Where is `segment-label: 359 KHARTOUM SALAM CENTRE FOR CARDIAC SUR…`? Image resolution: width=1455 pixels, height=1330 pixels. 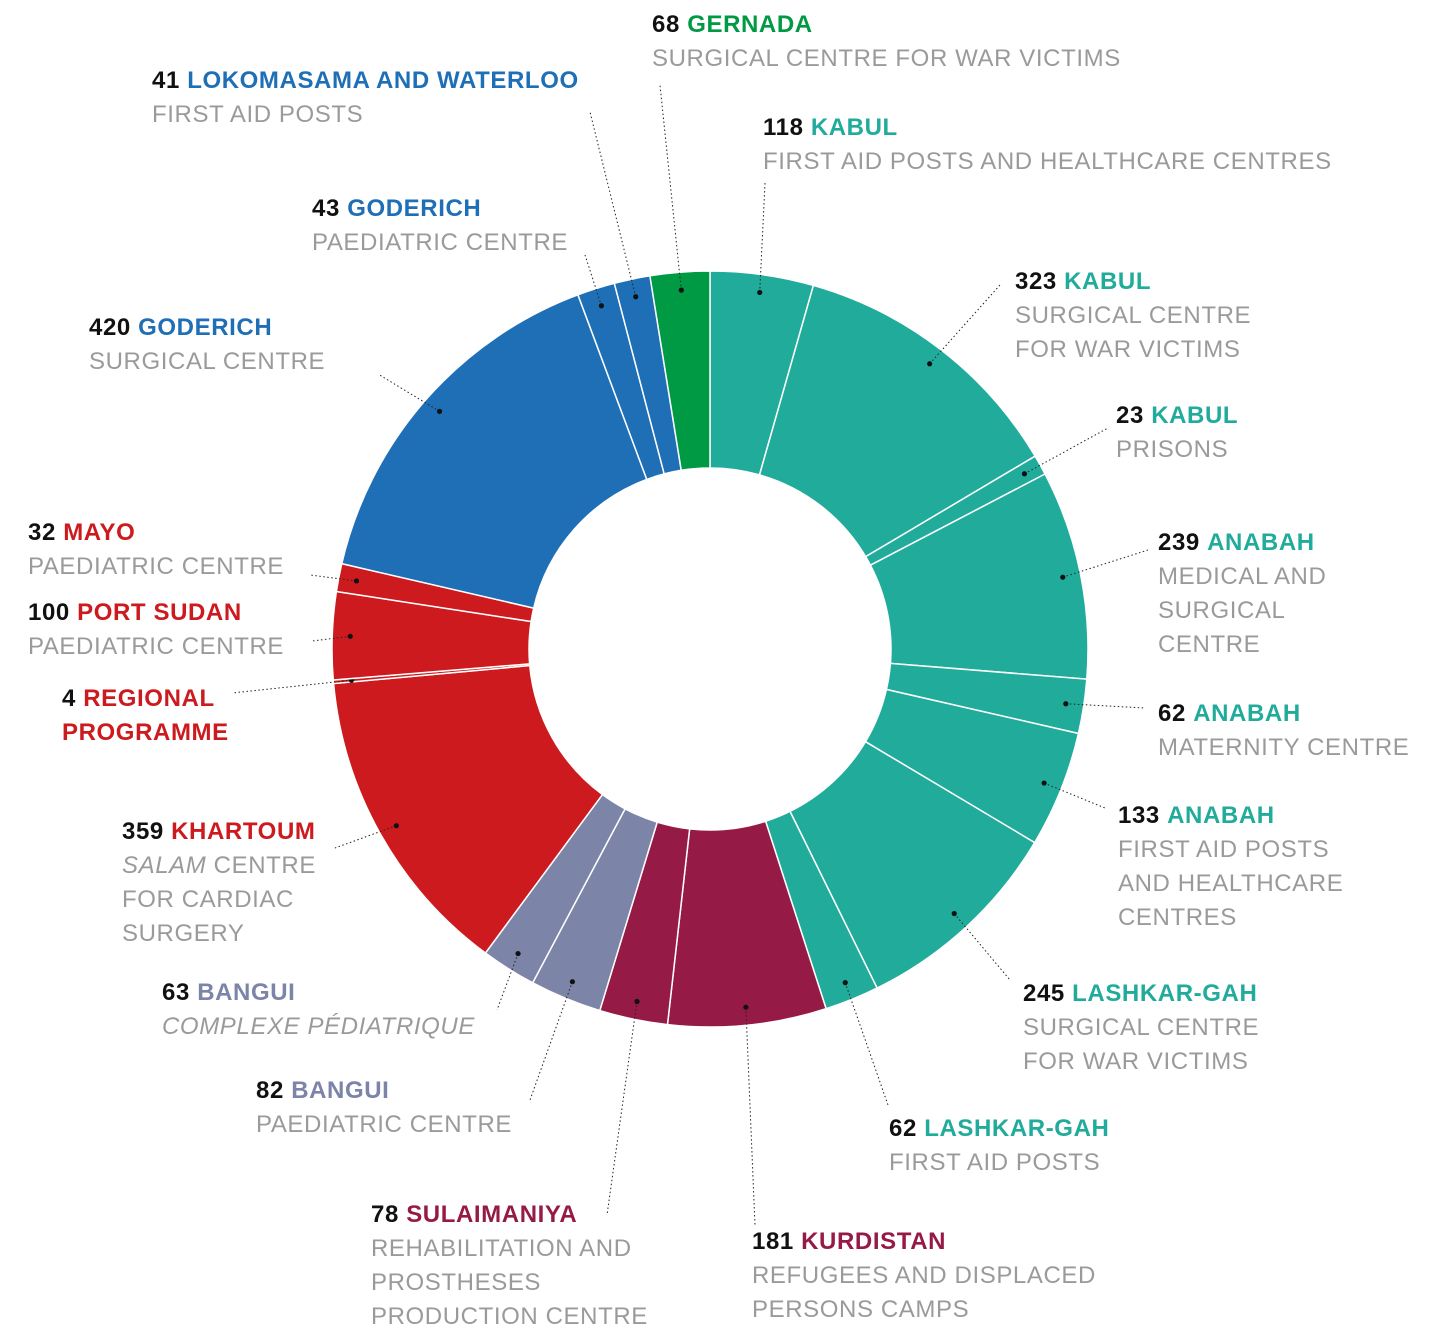 segment-label: 359 KHARTOUM SALAM CENTRE FOR CARDIAC SUR… is located at coordinates (229, 883).